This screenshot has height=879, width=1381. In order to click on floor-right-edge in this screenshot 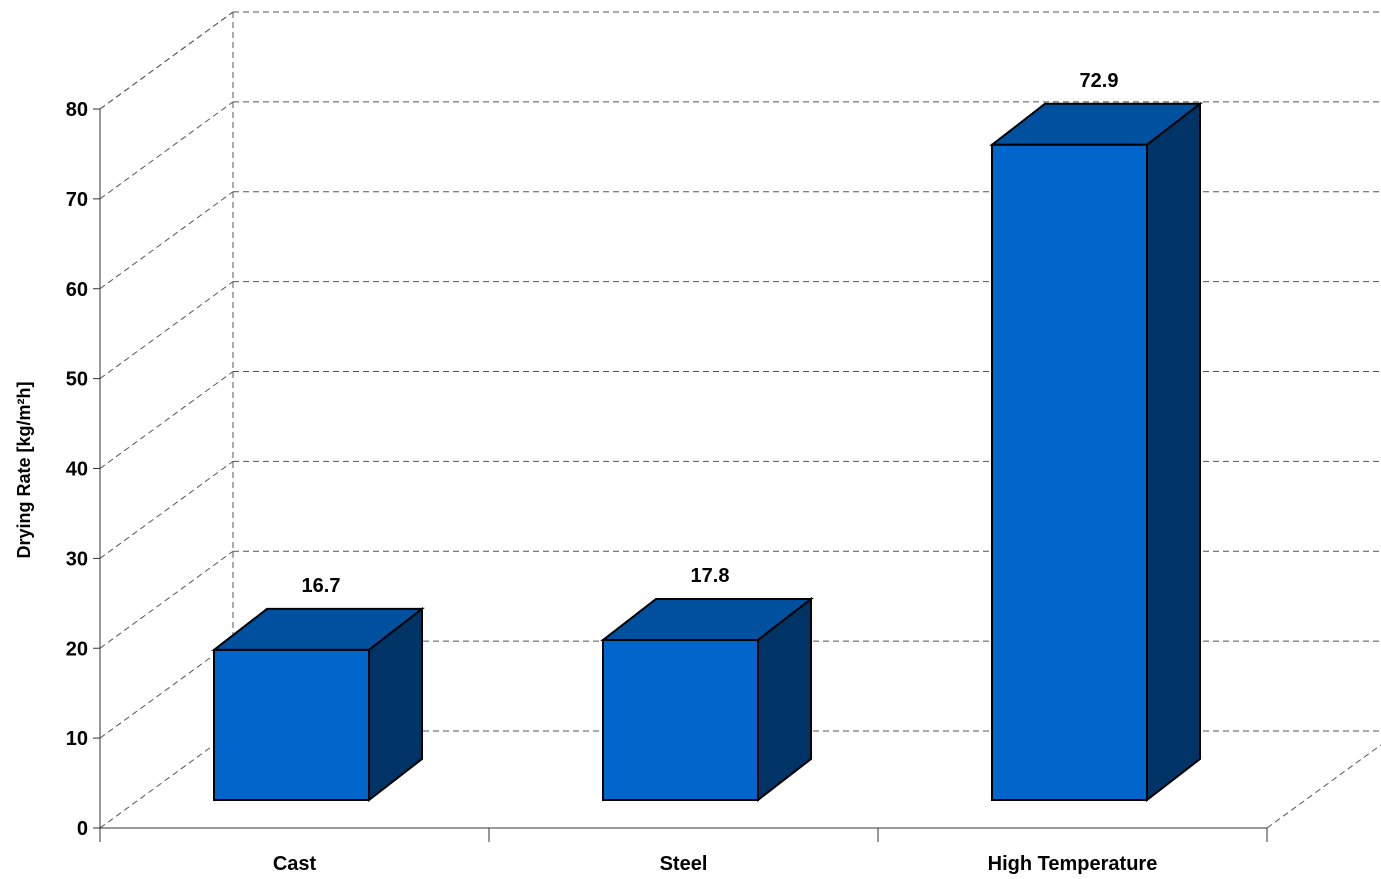, I will do `click(1323, 786)`.